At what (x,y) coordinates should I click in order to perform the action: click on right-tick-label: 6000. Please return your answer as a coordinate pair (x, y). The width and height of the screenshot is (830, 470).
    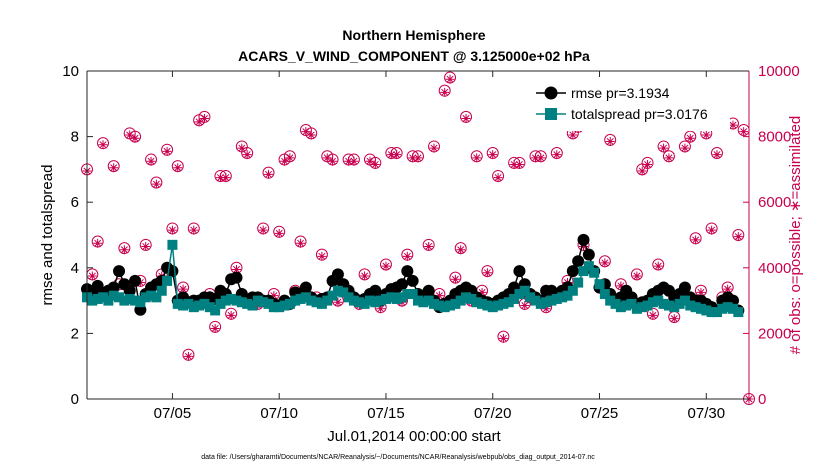
    Looking at the image, I should click on (774, 202).